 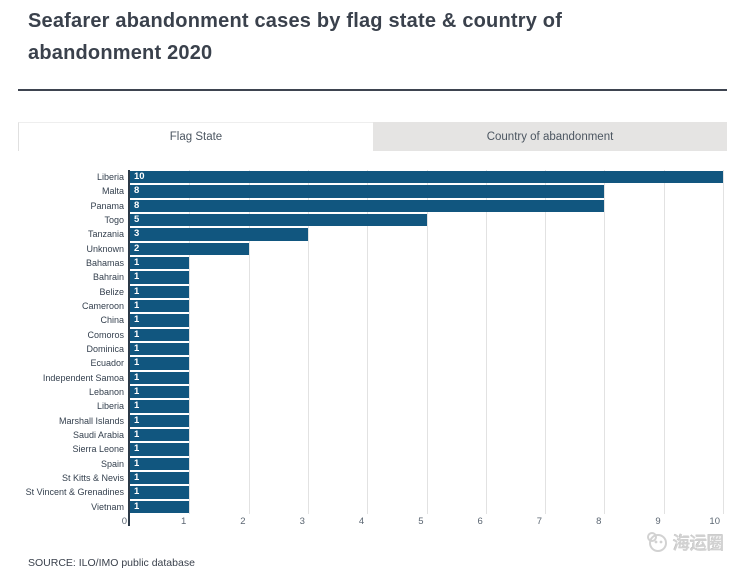 I want to click on category-label: Ecuador, so click(x=107, y=363).